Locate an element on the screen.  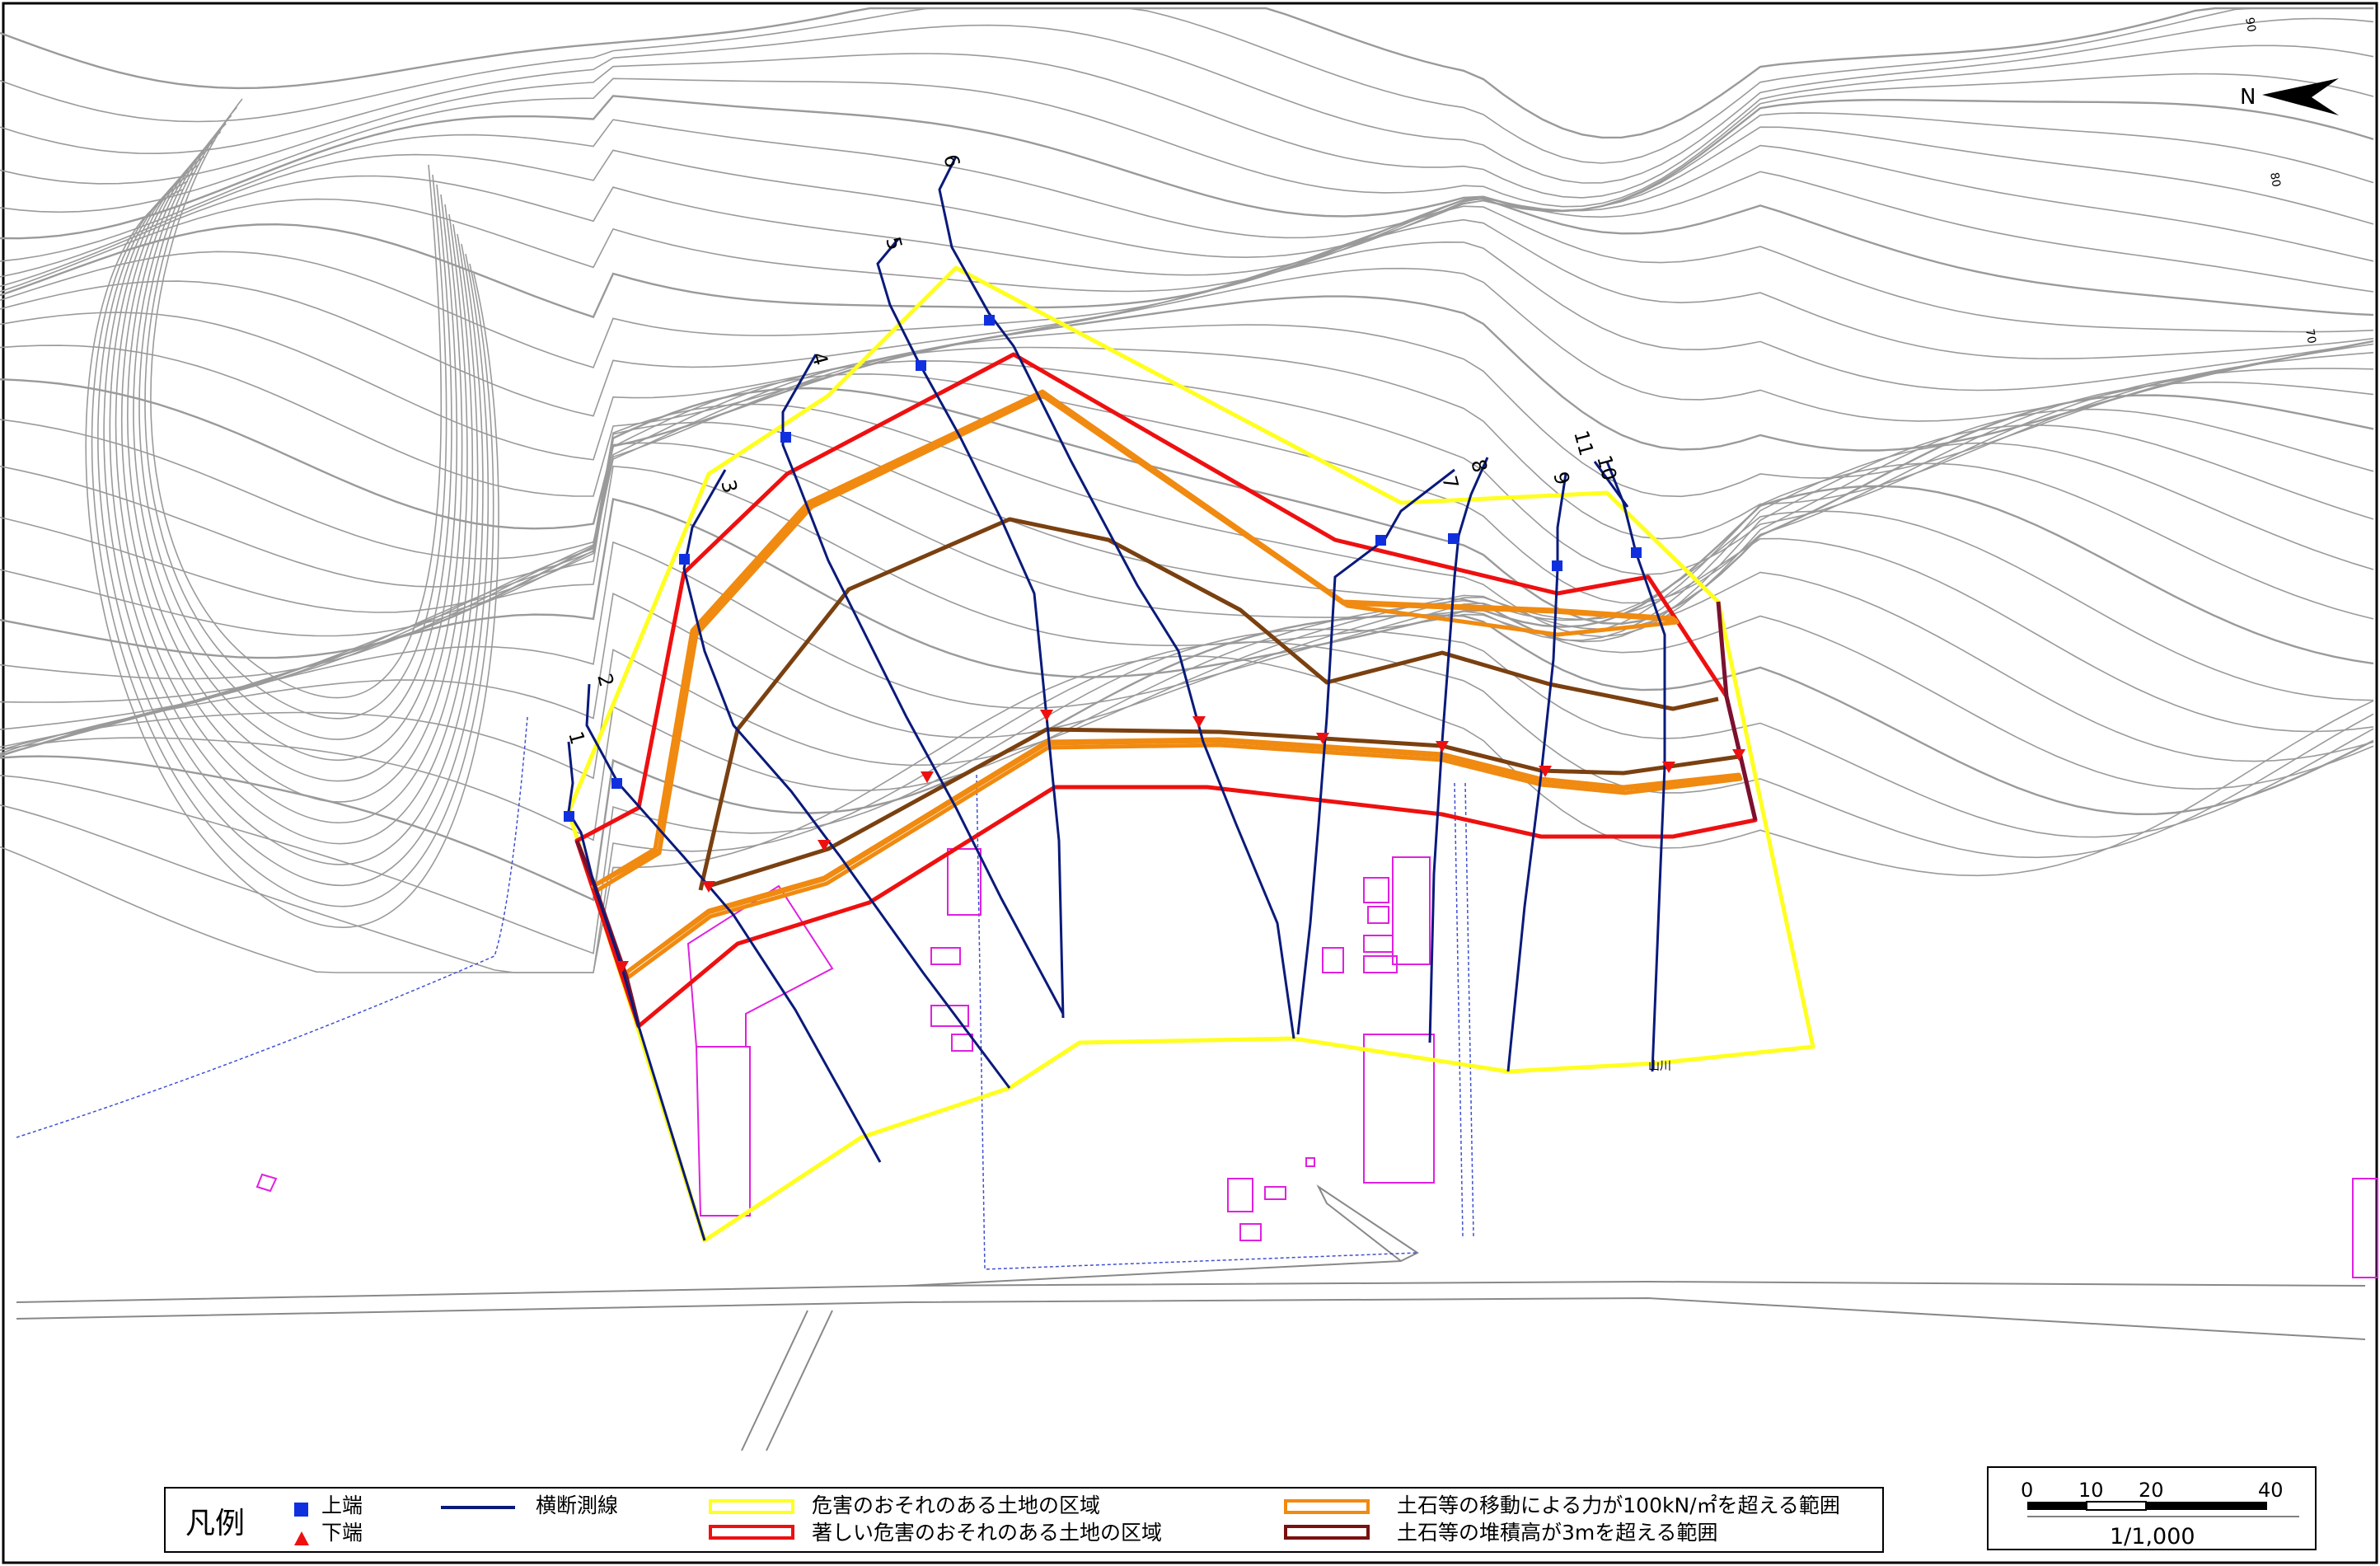
deposit-zone-lower is located at coordinates (1224, 808).